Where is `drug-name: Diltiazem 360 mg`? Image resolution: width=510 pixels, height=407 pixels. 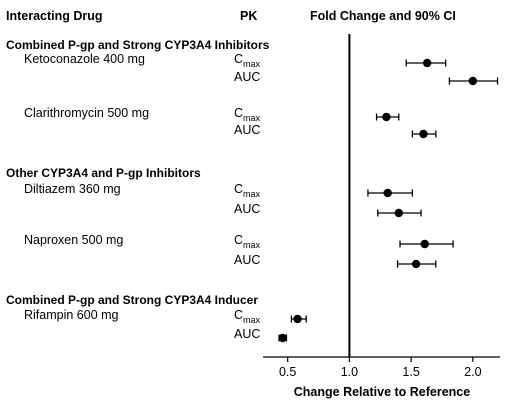 drug-name: Diltiazem 360 mg is located at coordinates (72, 189).